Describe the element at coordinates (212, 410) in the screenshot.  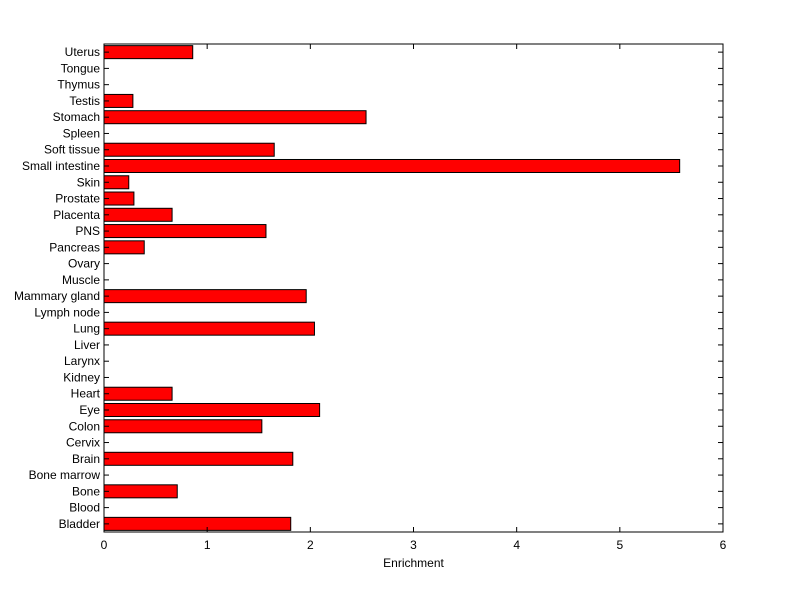
I see `bar-eye` at that location.